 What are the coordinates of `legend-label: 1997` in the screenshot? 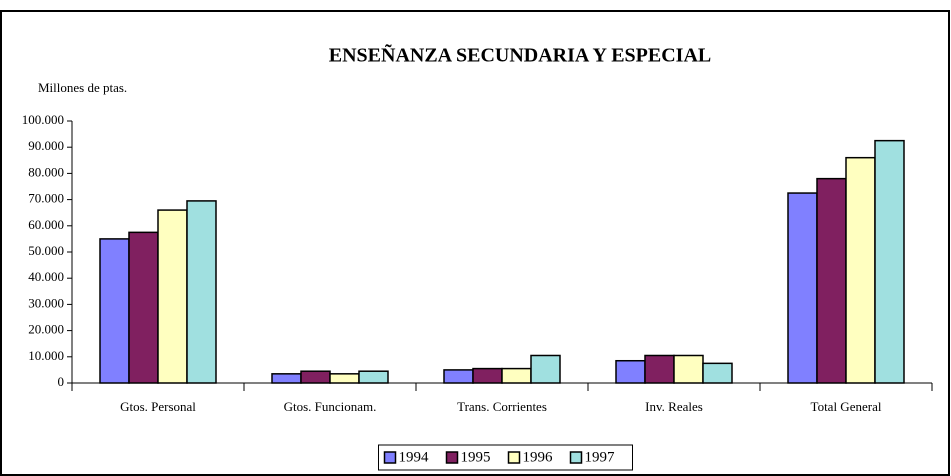 It's located at (600, 457).